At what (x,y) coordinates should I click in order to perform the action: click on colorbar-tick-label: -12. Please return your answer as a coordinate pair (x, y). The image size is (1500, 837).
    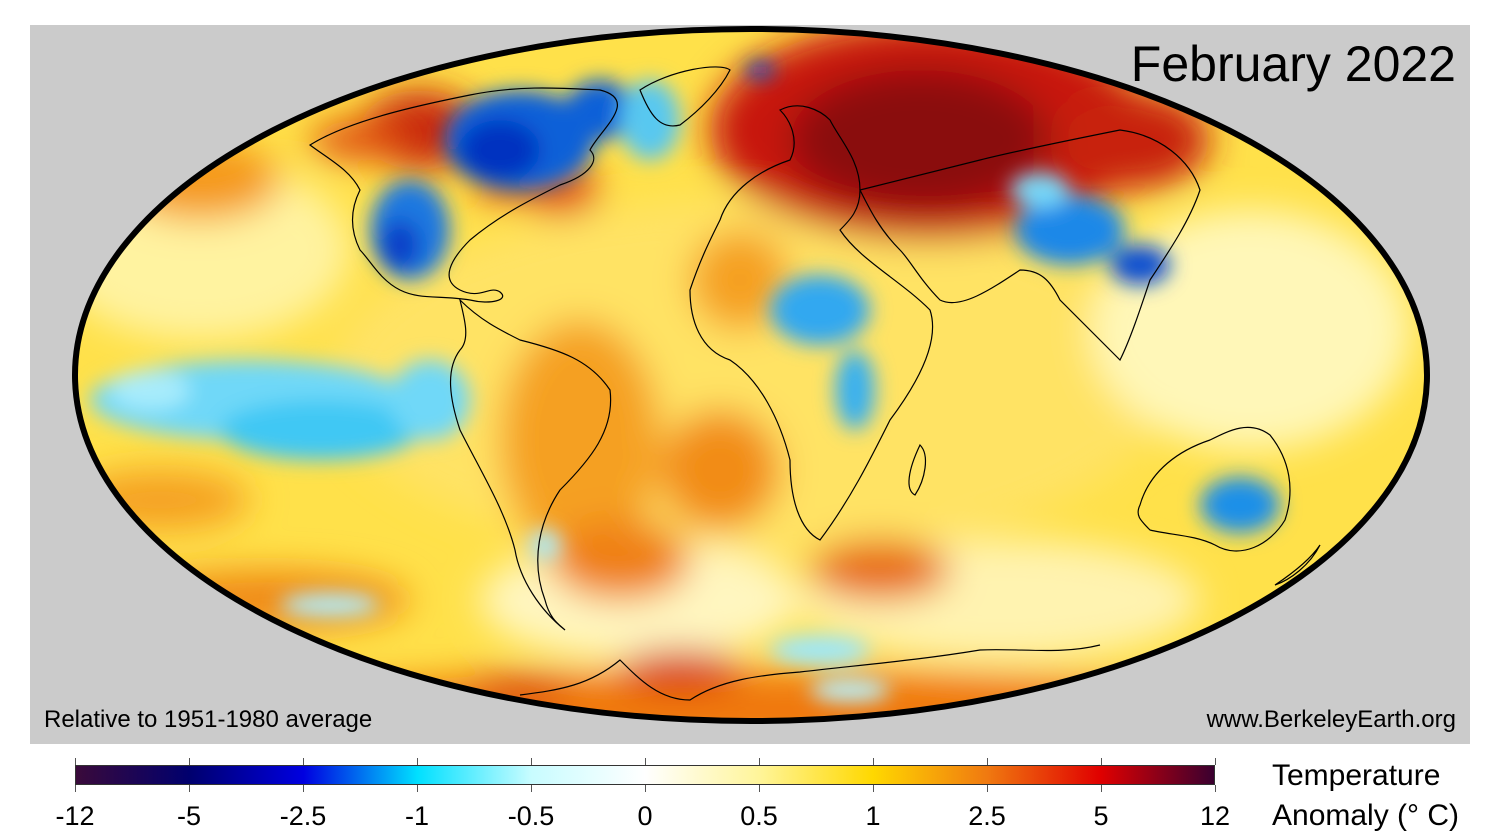
    Looking at the image, I should click on (75, 816).